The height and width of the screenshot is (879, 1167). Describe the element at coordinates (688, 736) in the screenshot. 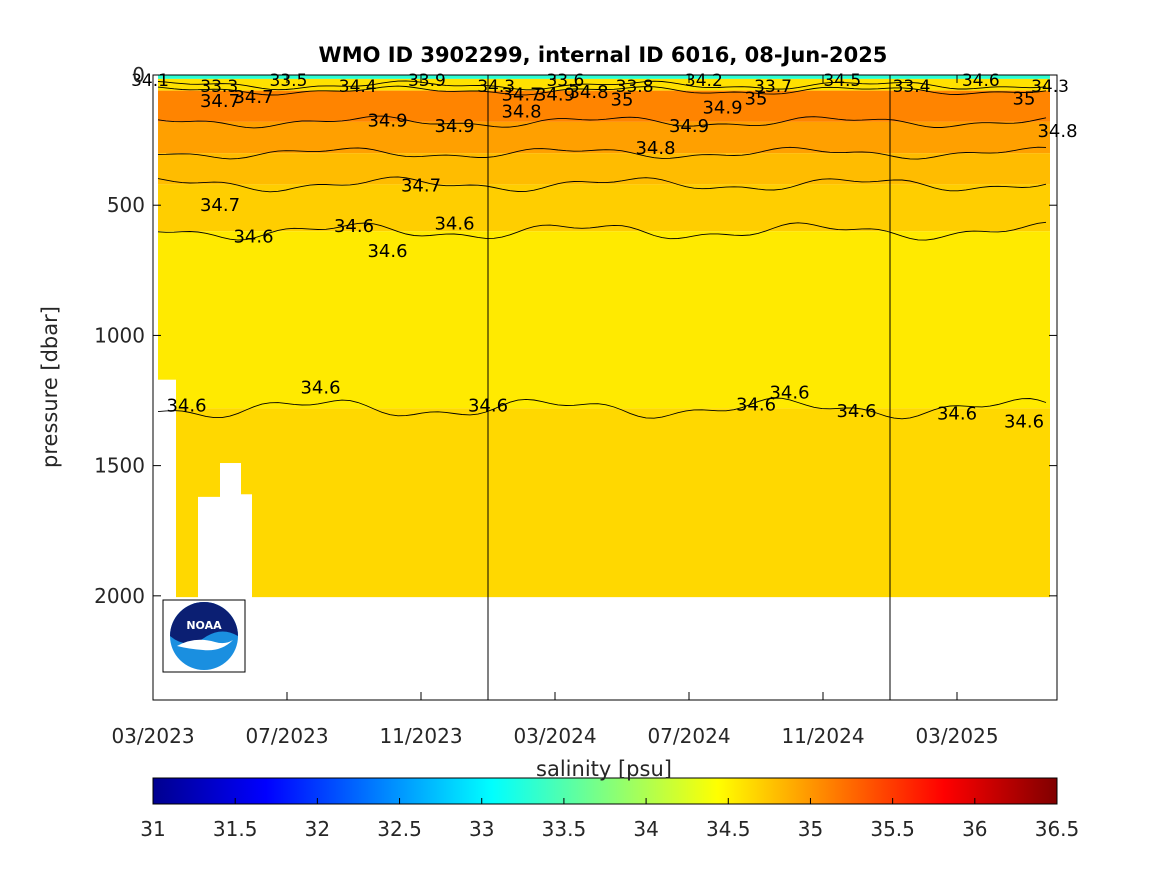

I see `x-tick-label: 07/2024` at that location.